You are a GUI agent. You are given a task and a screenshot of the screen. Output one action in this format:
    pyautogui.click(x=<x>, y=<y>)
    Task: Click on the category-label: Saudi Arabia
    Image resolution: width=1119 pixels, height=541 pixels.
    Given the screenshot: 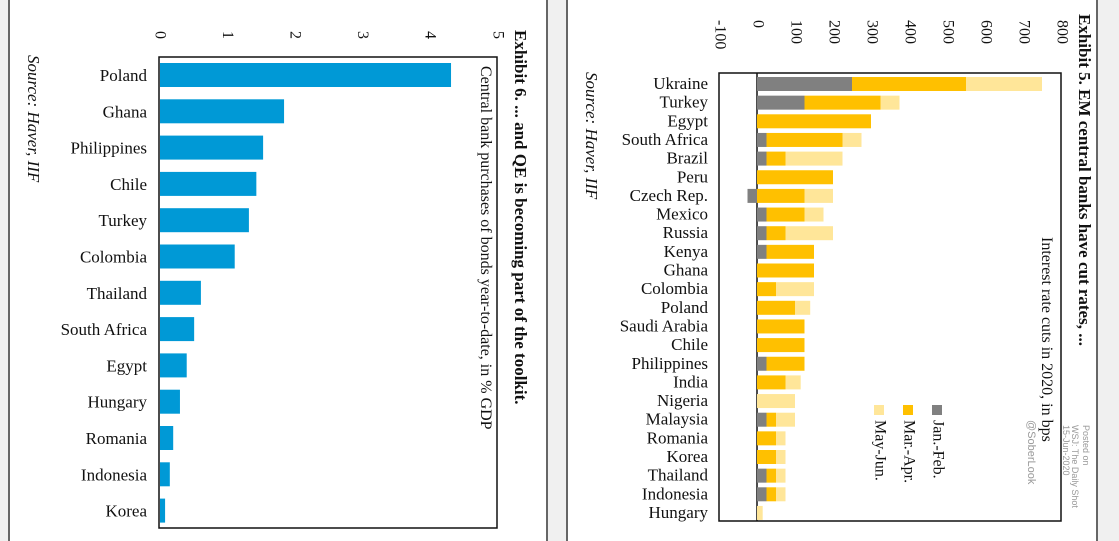 What is the action you would take?
    pyautogui.click(x=664, y=325)
    